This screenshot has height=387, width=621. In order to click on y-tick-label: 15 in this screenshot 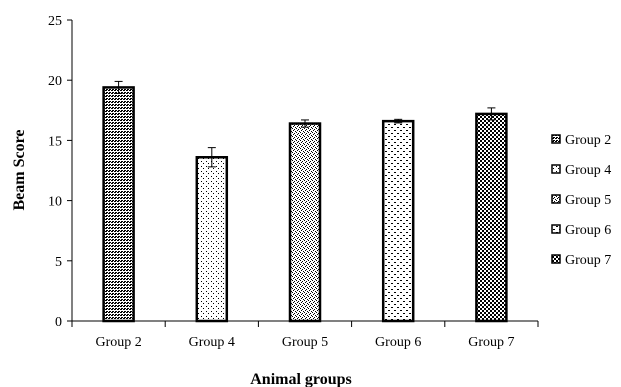, I will do `click(55, 141)`.